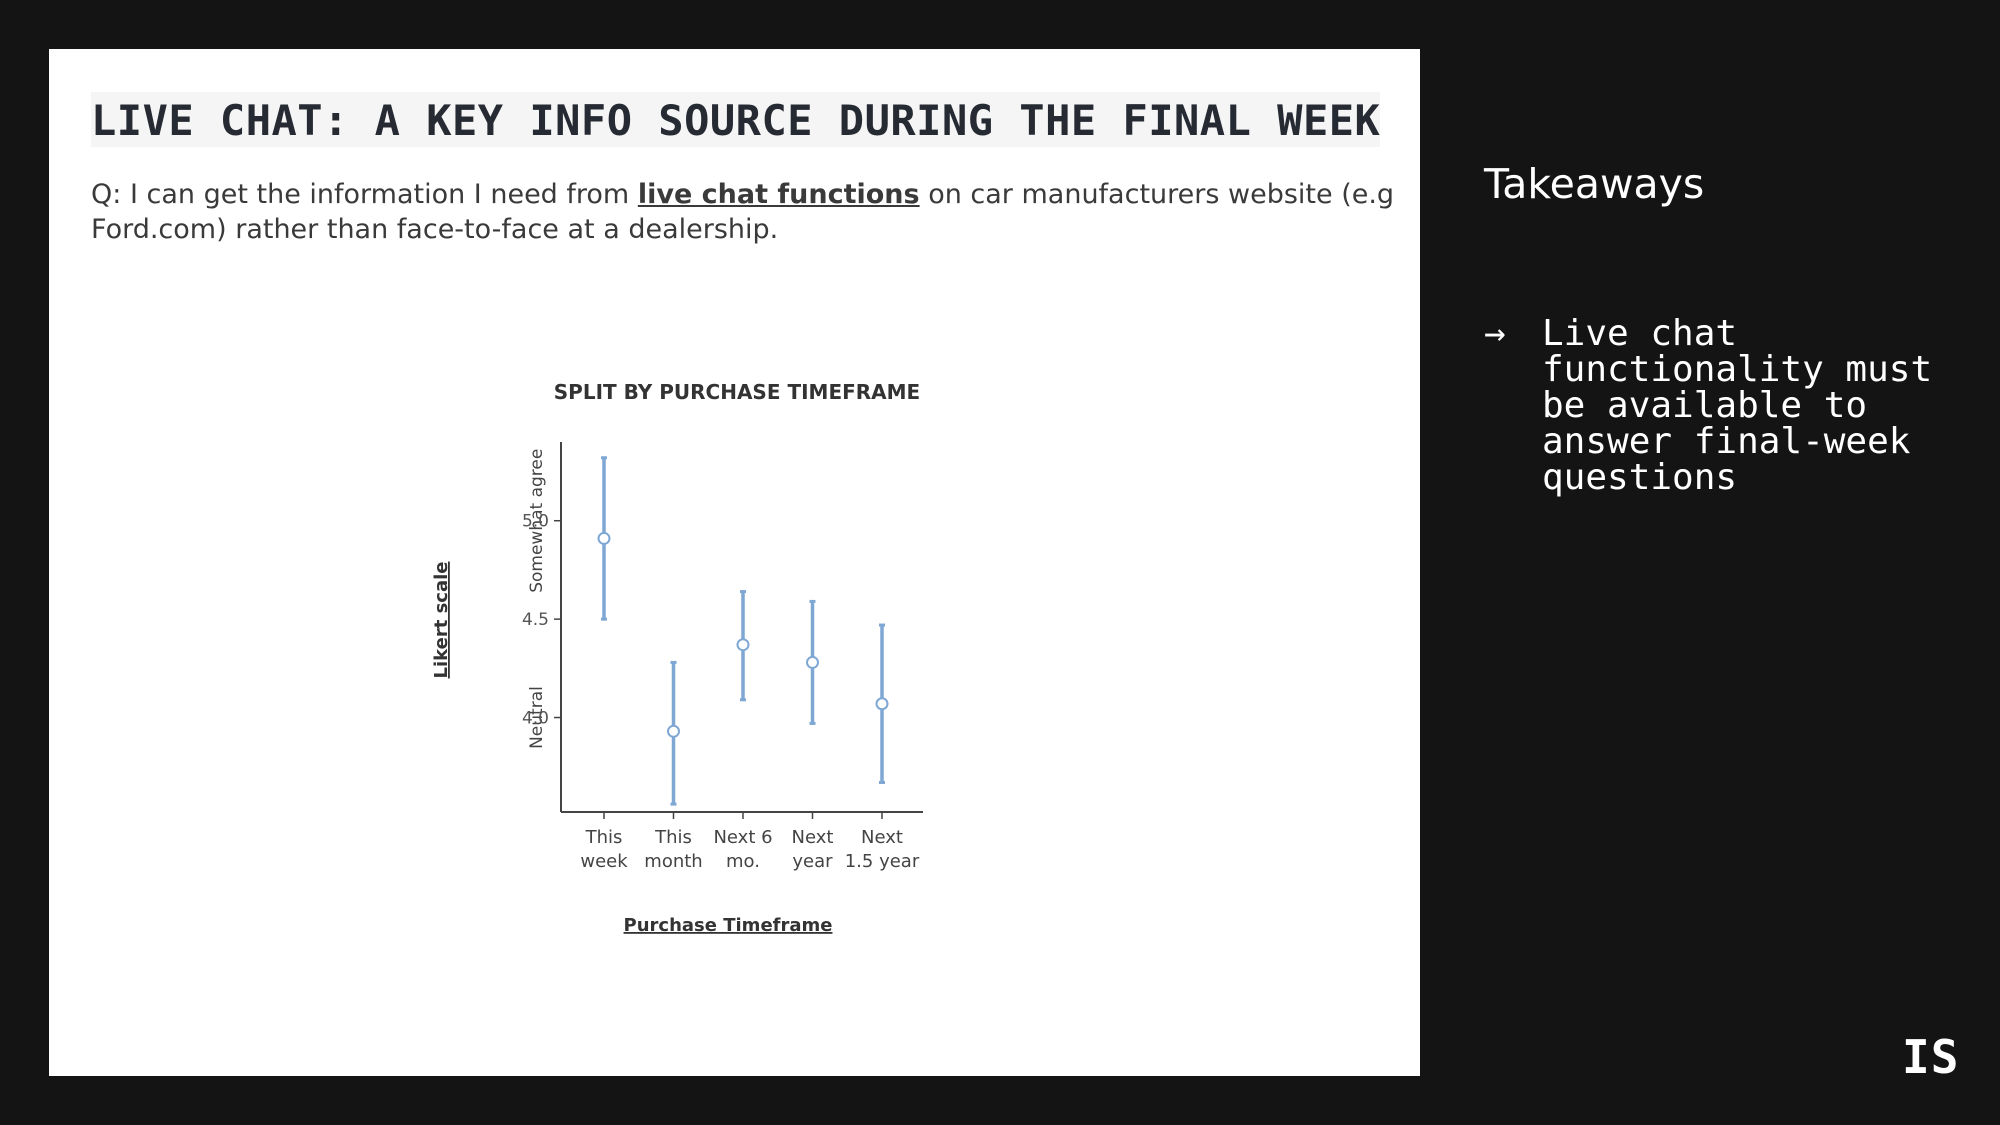 The image size is (2000, 1125). Describe the element at coordinates (673, 861) in the screenshot. I see `x-tick-label: month` at that location.